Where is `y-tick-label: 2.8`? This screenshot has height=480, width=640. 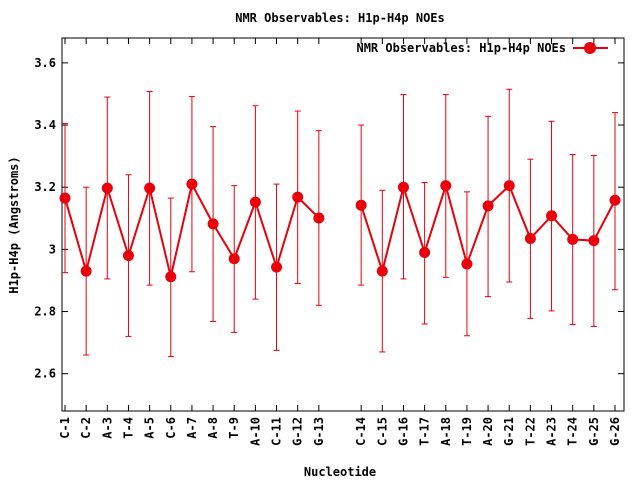 y-tick-label: 2.8 is located at coordinates (45, 312).